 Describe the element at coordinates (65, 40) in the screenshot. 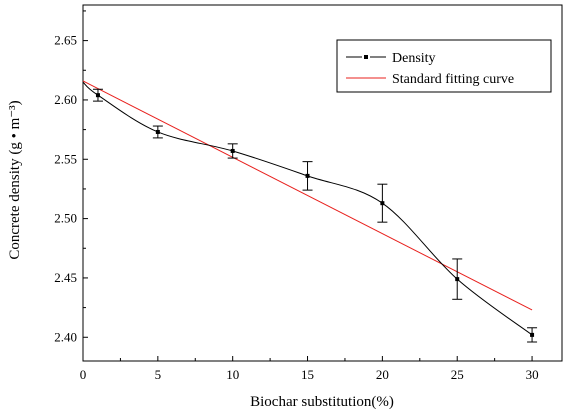

I see `y-tick-label: 2.65` at that location.